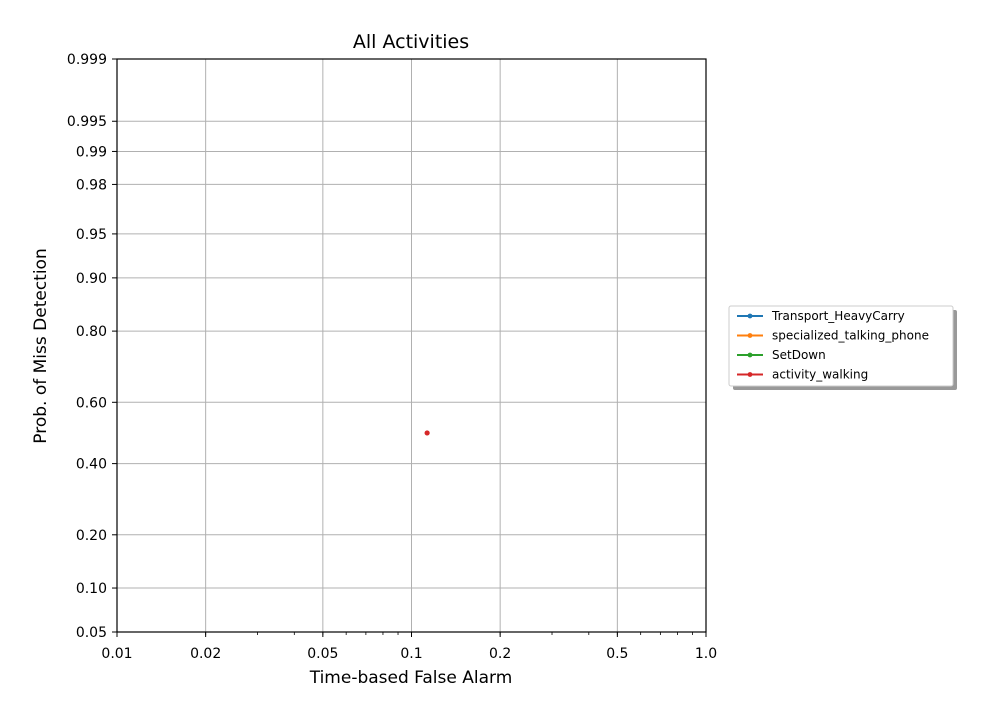  I want to click on x-tick-label: 0.2, so click(500, 654).